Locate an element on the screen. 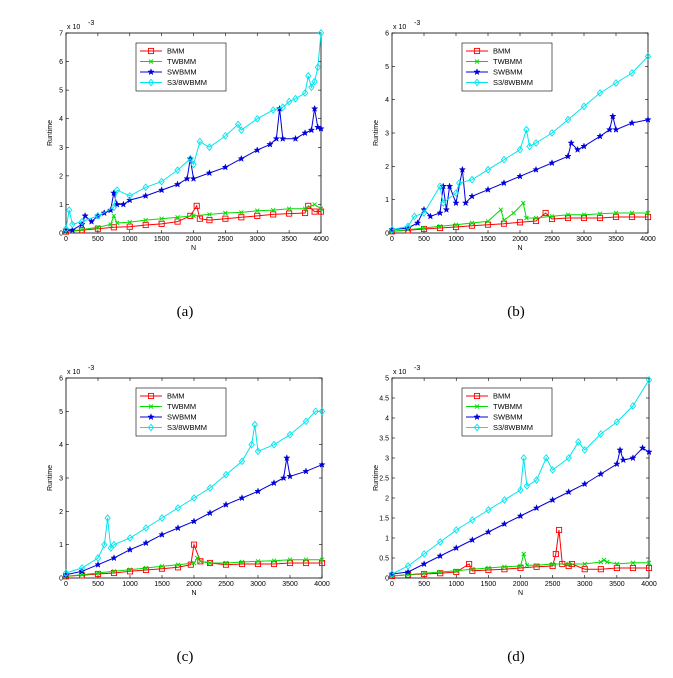 The width and height of the screenshot is (673, 678). x-axis-label: N is located at coordinates (193, 593).